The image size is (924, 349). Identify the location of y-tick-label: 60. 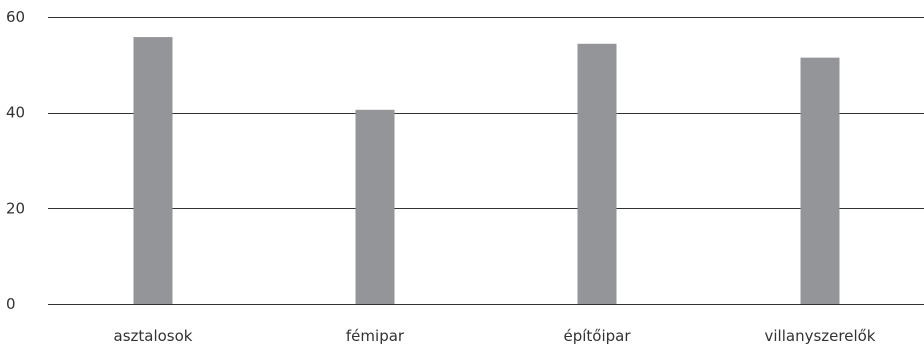
(15, 17).